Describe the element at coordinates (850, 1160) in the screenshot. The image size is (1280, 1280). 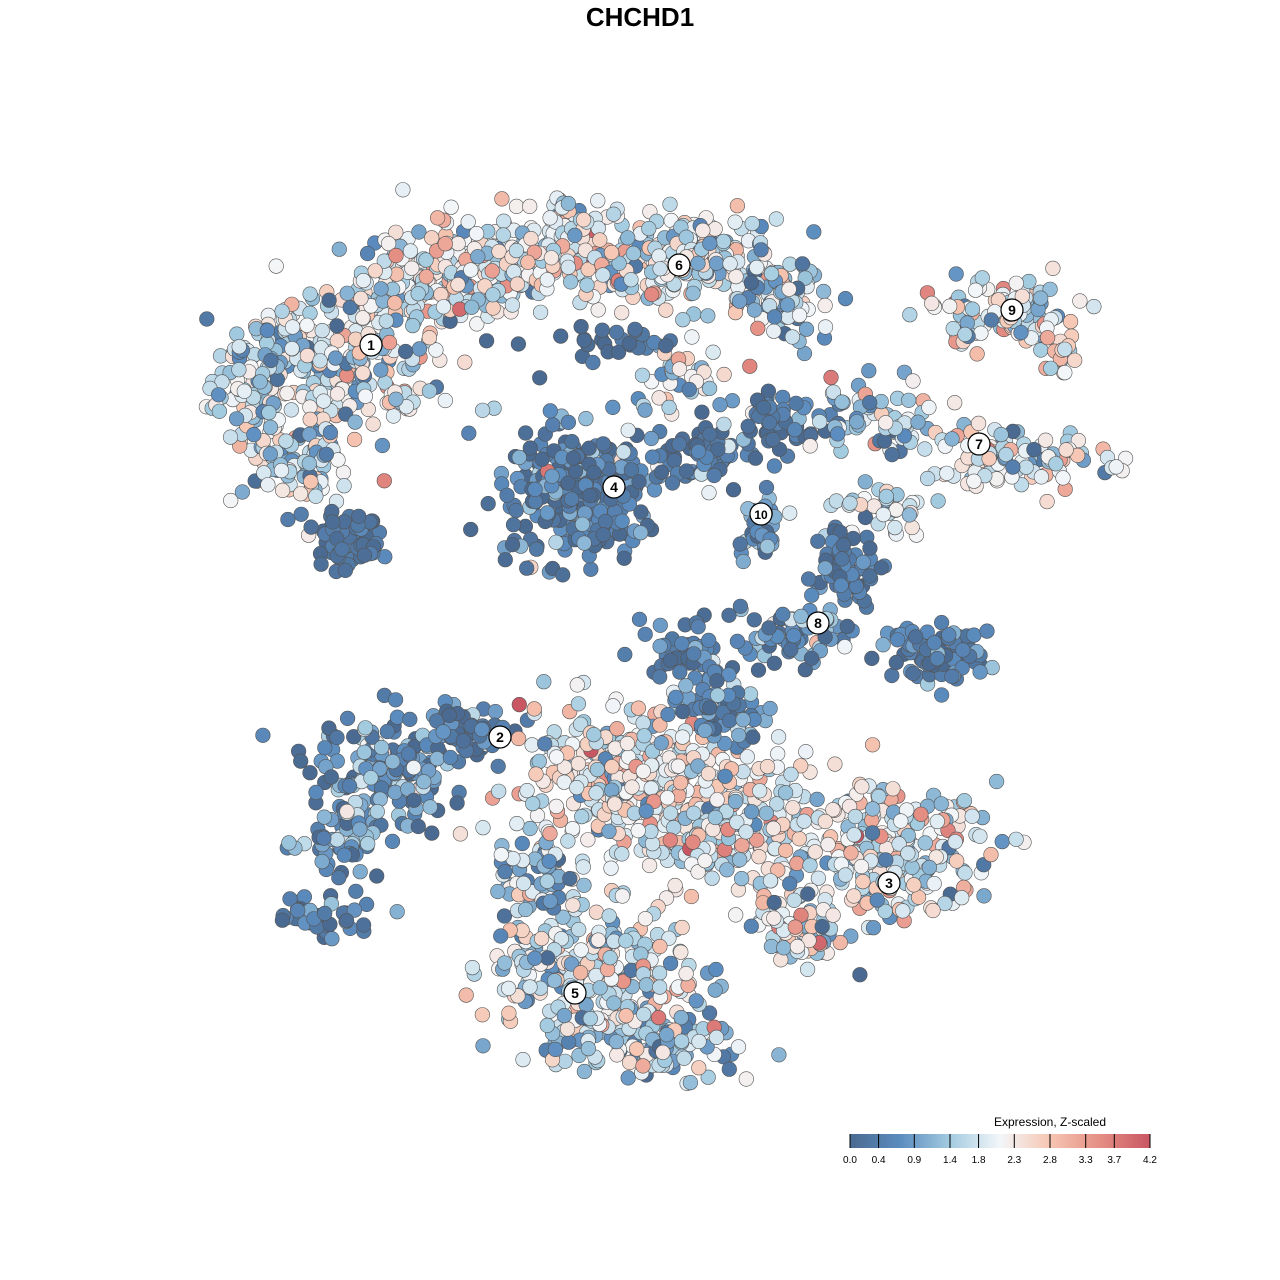
I see `legend-tick-label: 0.0` at that location.